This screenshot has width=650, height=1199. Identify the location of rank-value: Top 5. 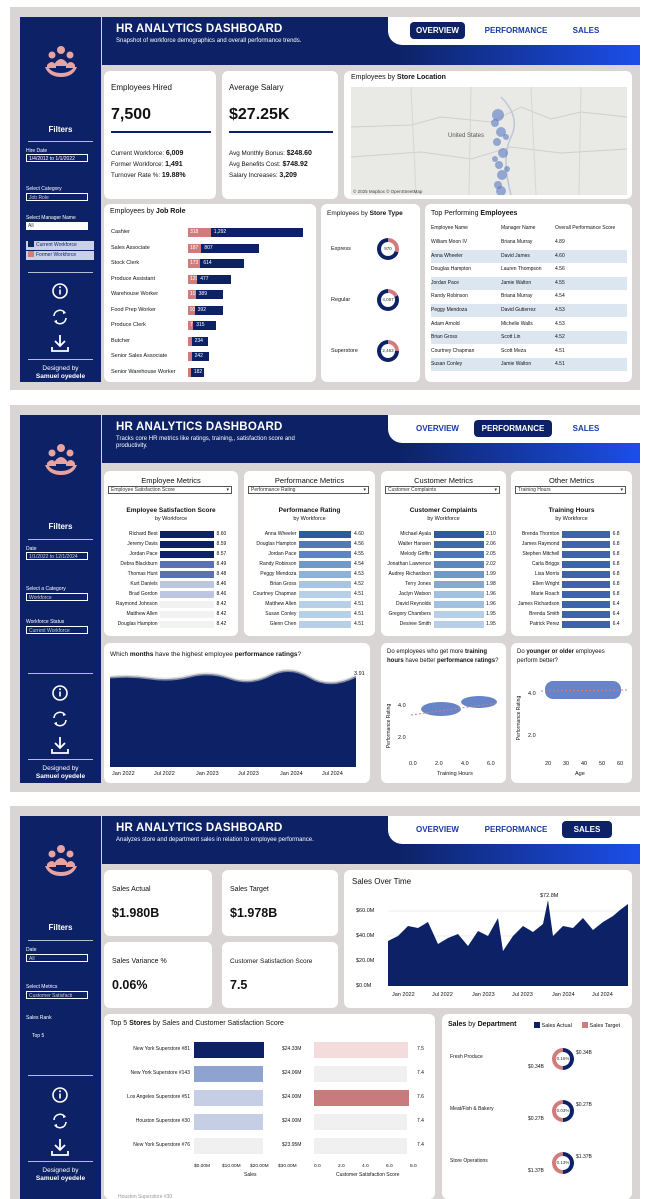
(38, 1036).